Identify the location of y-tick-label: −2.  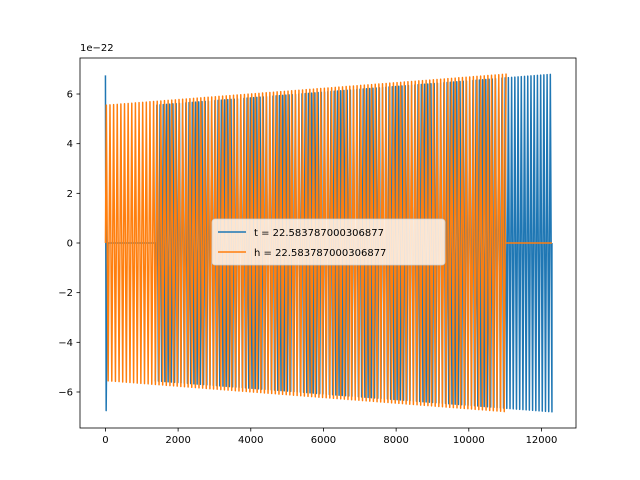
(65, 293).